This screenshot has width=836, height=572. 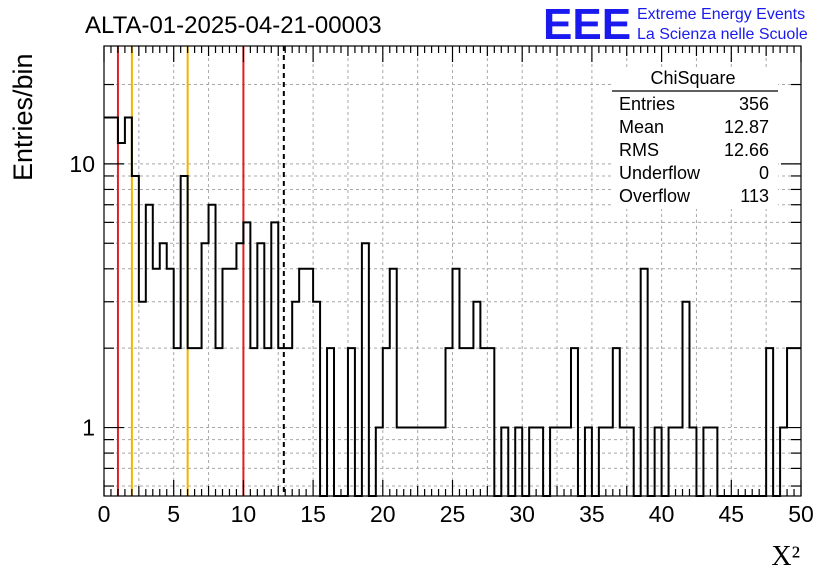 I want to click on stats-label: Underflow, so click(x=660, y=173).